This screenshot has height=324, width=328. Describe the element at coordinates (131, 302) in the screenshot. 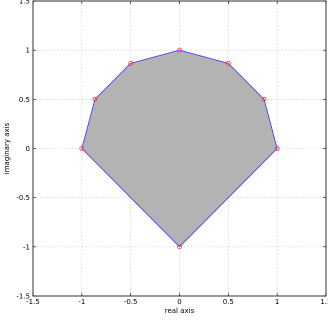

I see `x-tick-label: -0.5` at that location.